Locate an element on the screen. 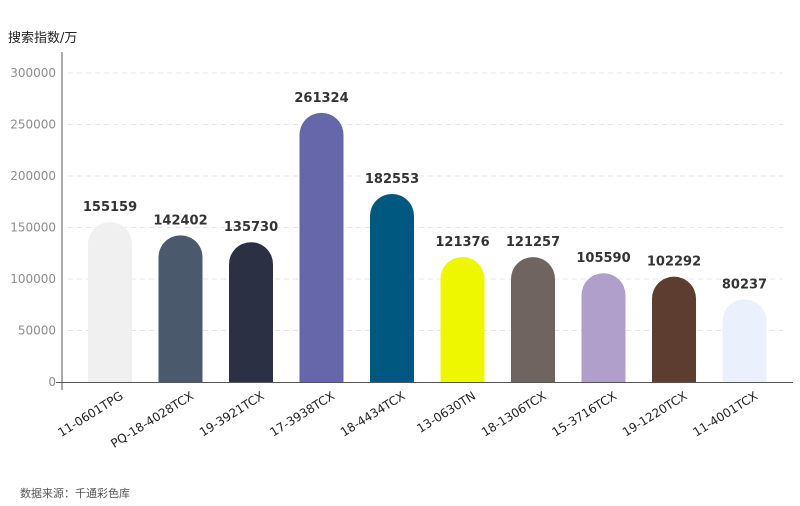 The height and width of the screenshot is (506, 800). data-source-note: 数据来源：千通彩色库 is located at coordinates (75, 493).